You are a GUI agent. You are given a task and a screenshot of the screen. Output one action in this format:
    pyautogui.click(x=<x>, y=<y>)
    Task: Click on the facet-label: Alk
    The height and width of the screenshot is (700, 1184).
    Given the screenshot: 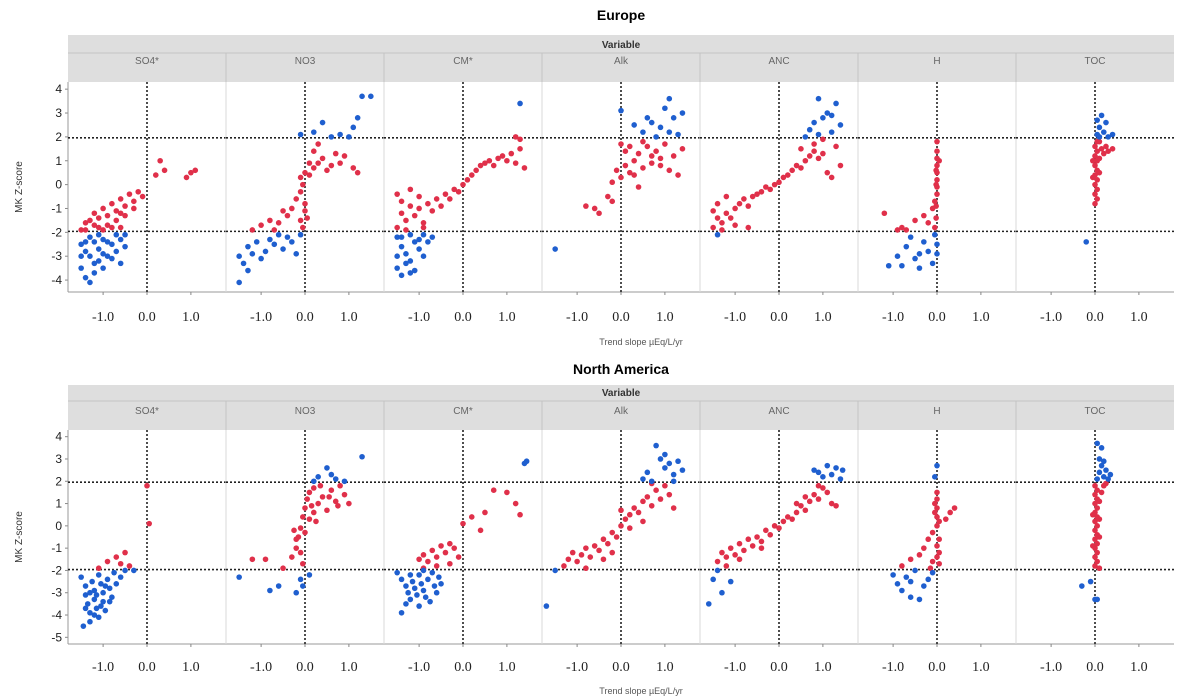 What is the action you would take?
    pyautogui.click(x=621, y=61)
    